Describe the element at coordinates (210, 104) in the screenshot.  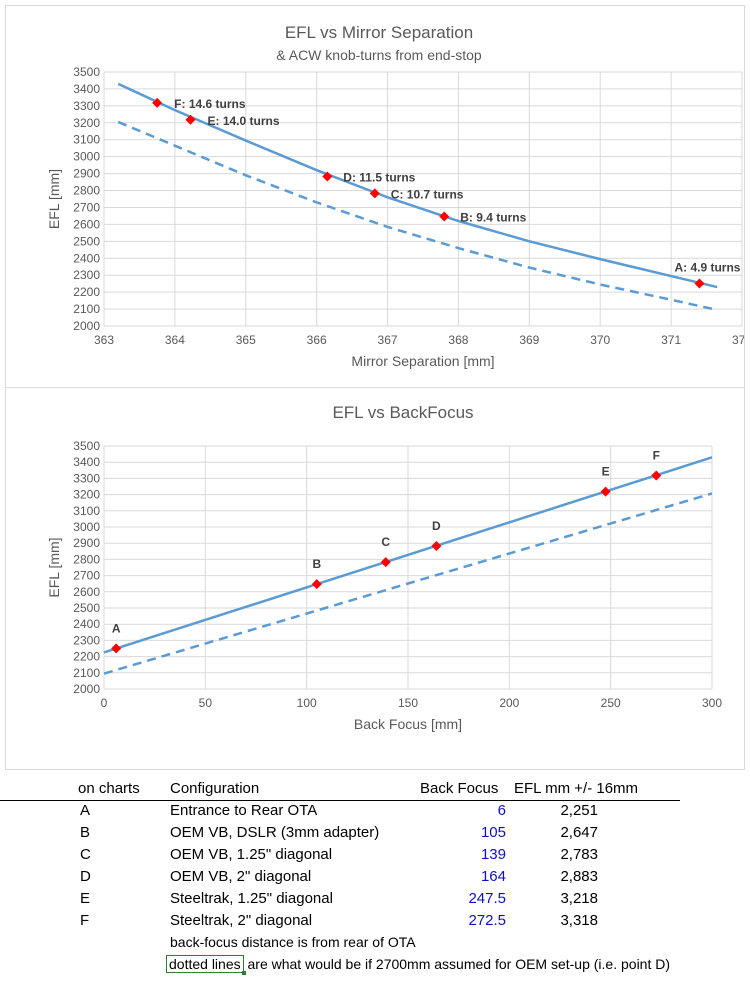
I see `data-point-label: F: 14.6 turns` at that location.